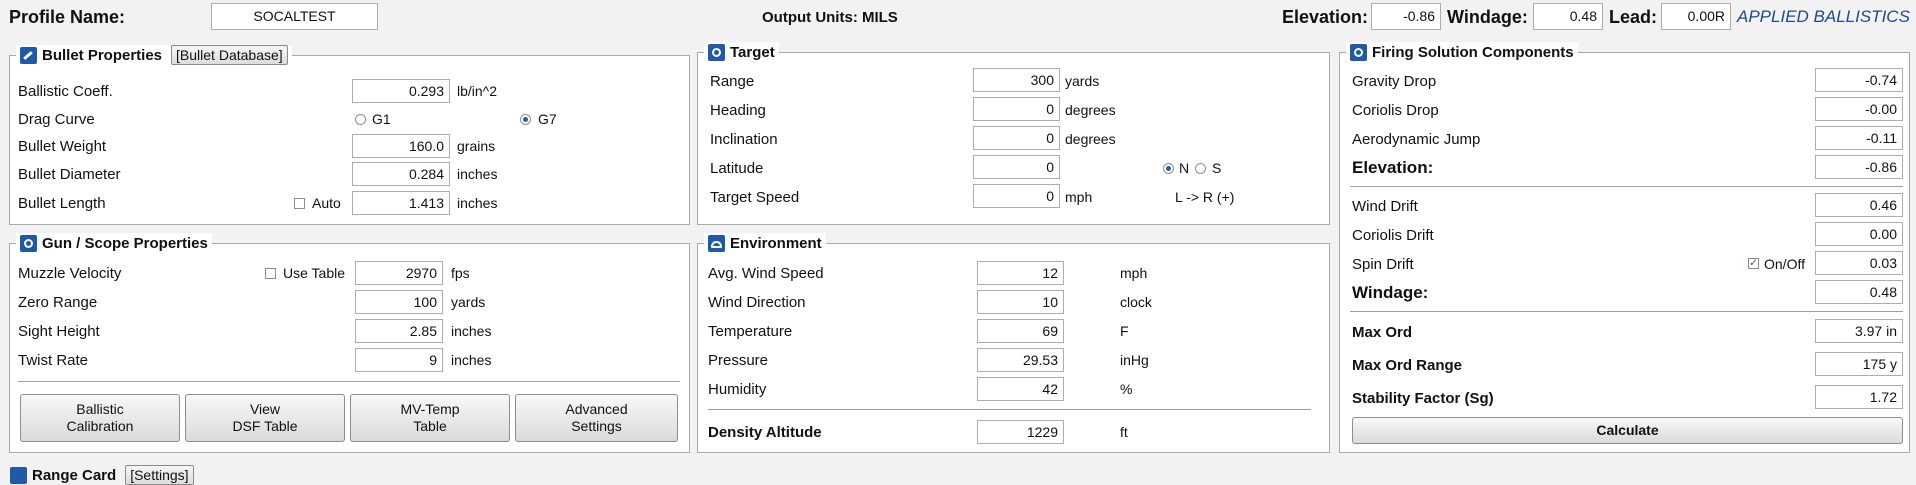 This screenshot has width=1916, height=485. Describe the element at coordinates (270, 273) in the screenshot. I see `use-table-checkbox` at that location.